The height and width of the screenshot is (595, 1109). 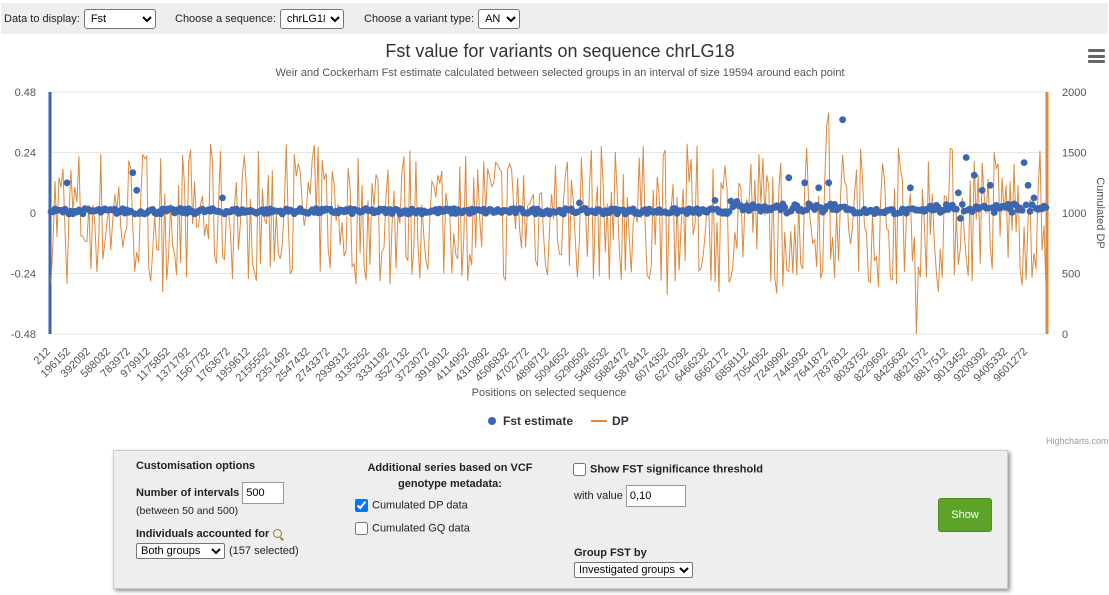 I want to click on dp-legend-marker, so click(x=599, y=421).